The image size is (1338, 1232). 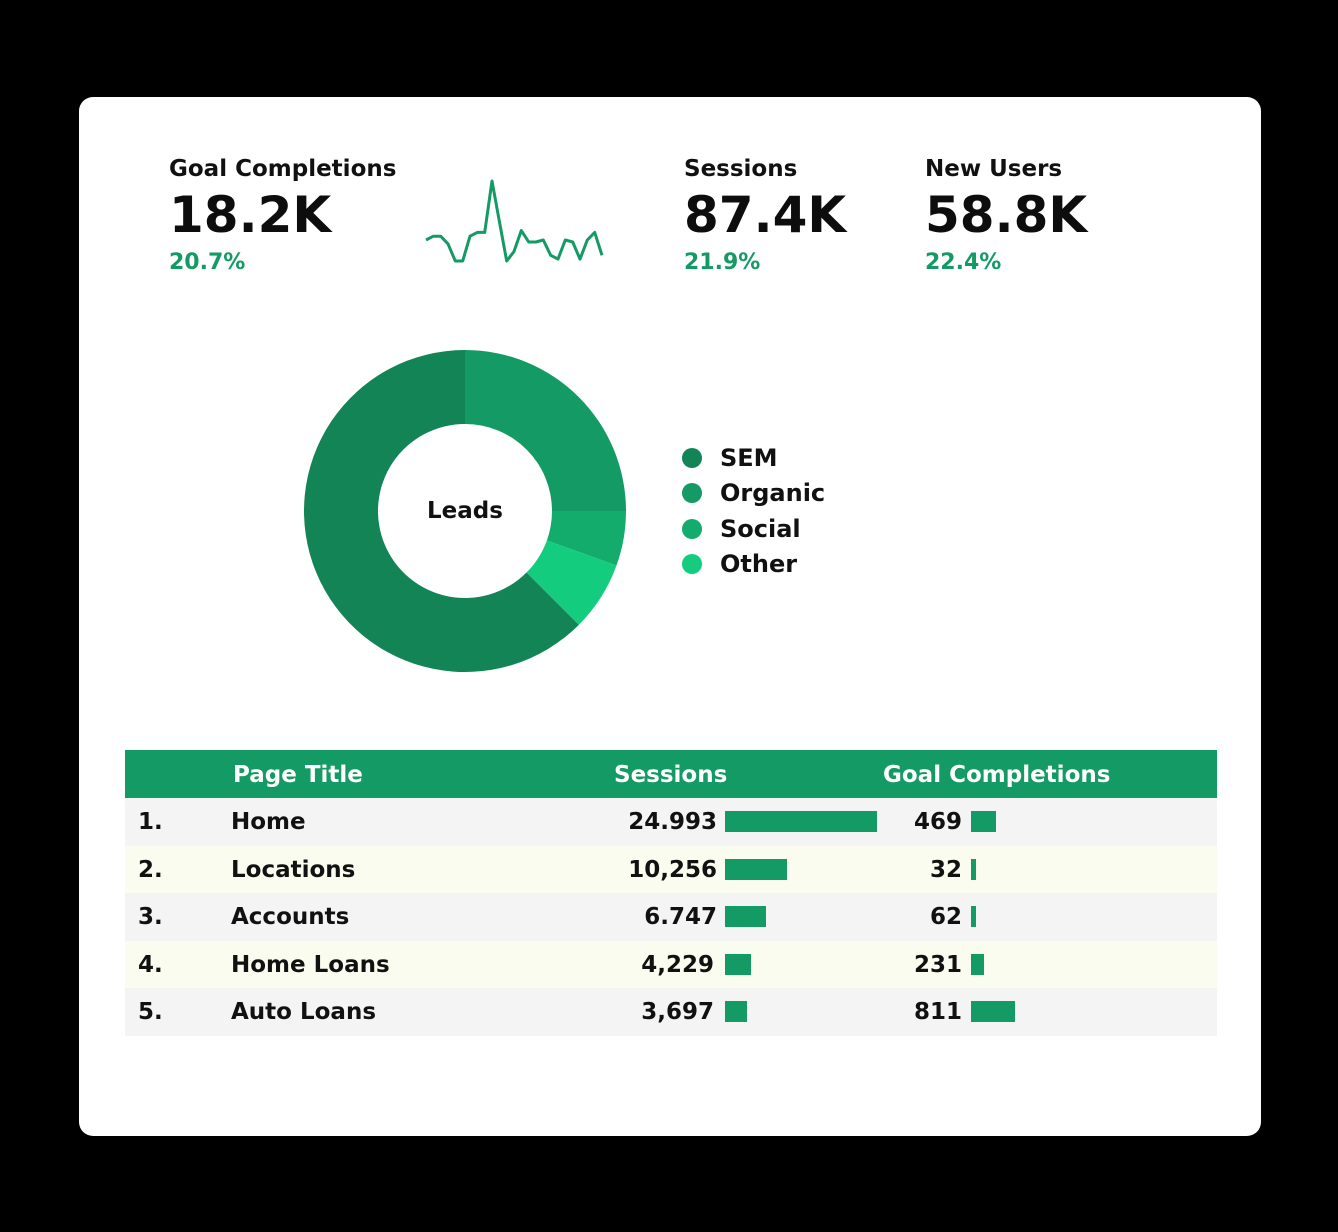 I want to click on leads-donut-chart, so click(x=465, y=511).